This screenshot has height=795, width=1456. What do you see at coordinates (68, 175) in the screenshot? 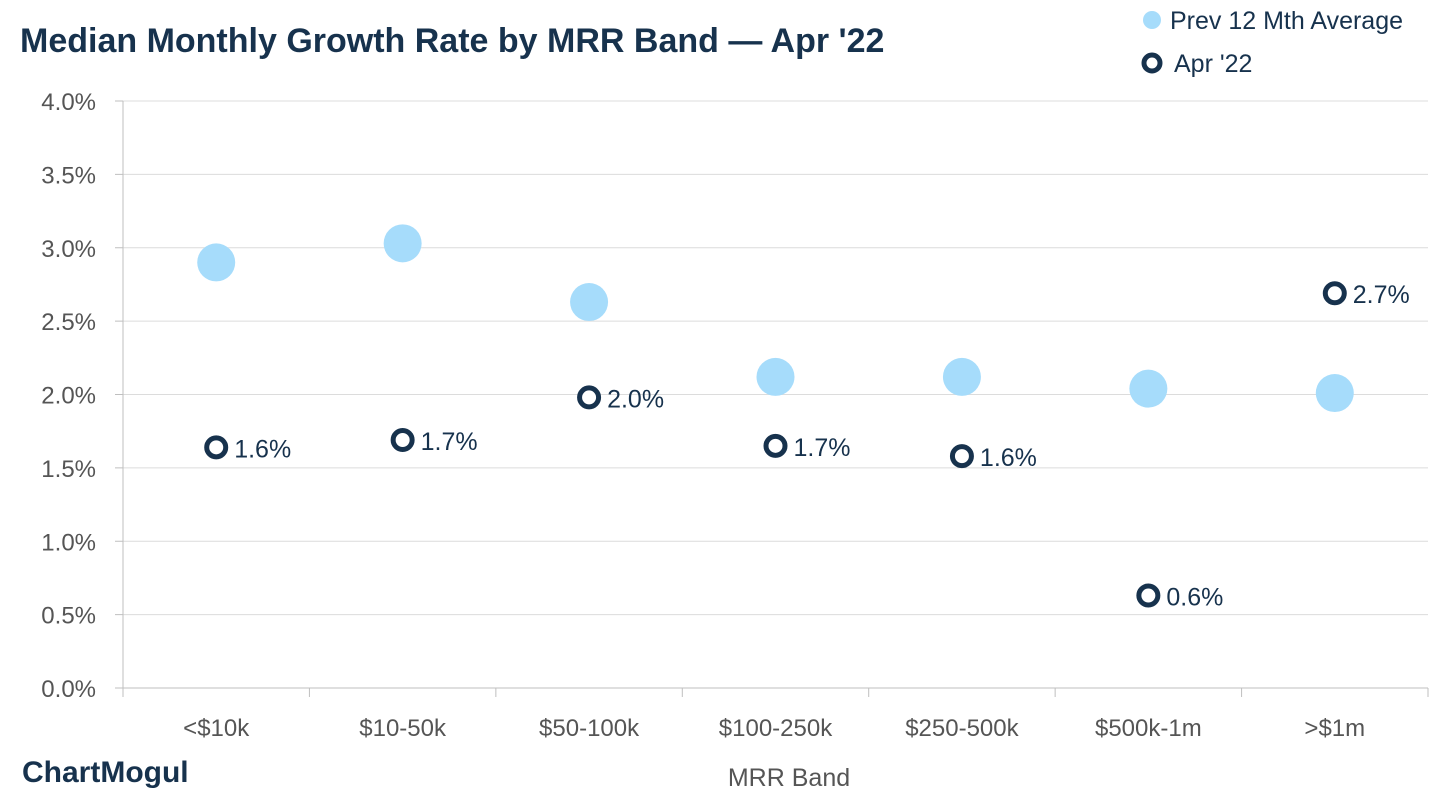
I see `y-tick-label: 3.5%` at bounding box center [68, 175].